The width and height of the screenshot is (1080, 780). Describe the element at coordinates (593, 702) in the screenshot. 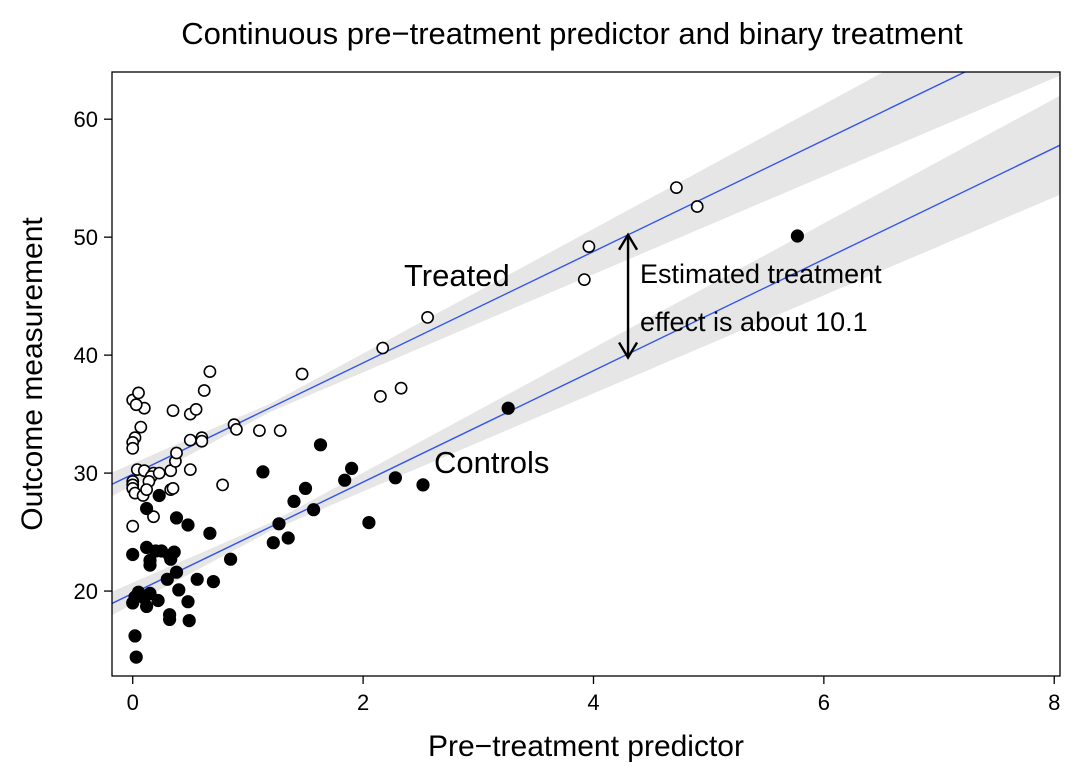

I see `x-tick-label: 4` at that location.